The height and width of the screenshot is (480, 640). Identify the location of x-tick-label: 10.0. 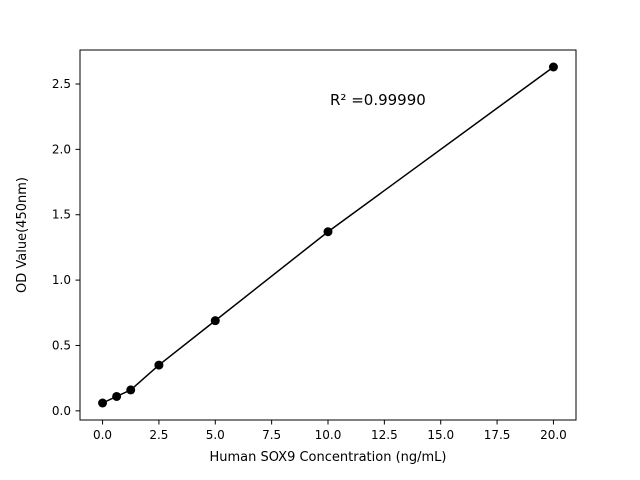
(328, 435).